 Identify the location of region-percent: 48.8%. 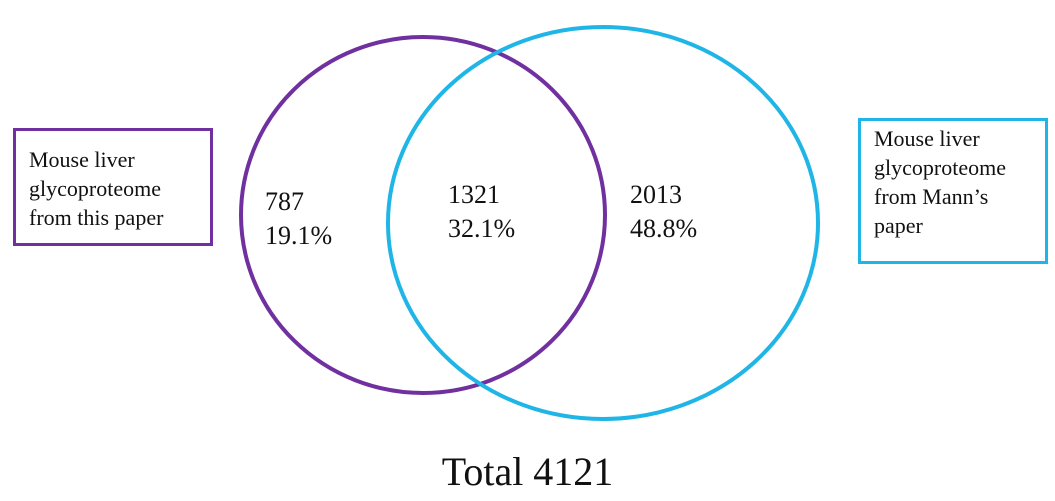
(664, 228).